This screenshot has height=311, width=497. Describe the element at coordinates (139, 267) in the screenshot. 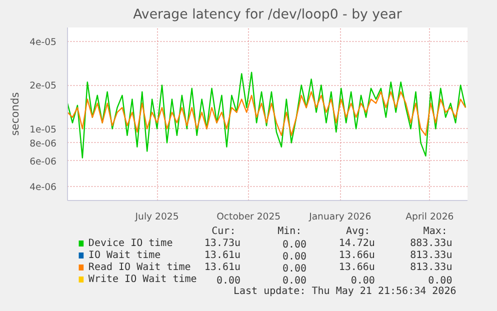

I see `legend-label: Read IO Wait time` at that location.